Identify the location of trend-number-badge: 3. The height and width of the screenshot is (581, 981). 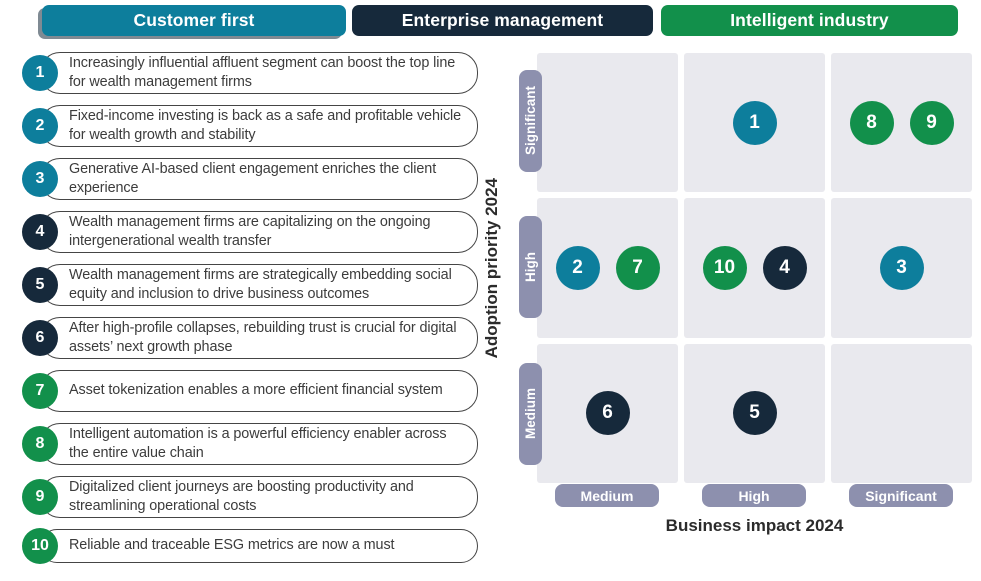
(40, 179).